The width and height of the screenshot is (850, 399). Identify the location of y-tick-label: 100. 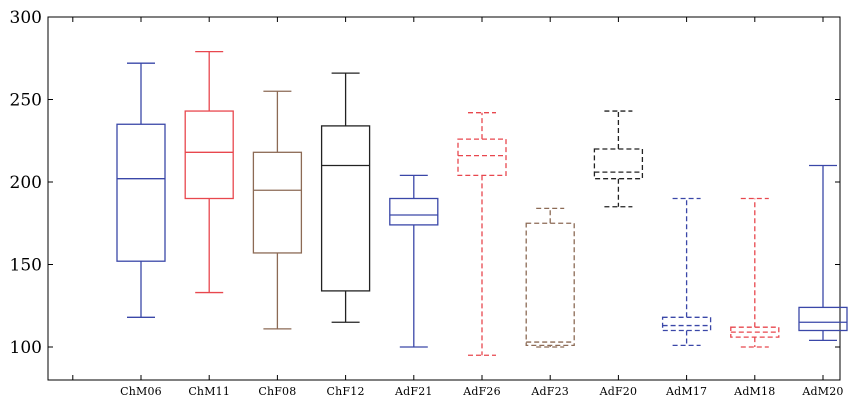
(26, 348).